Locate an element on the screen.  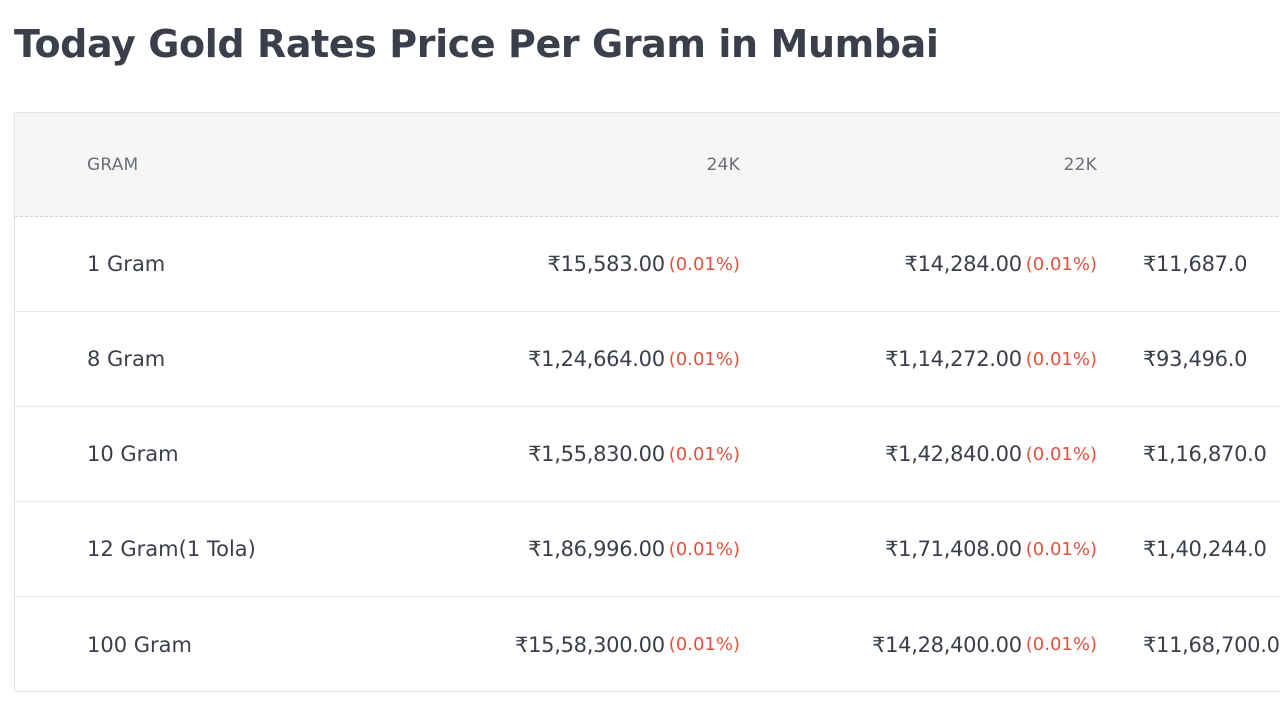
price-22k: ₹1,14,272.00 is located at coordinates (953, 359).